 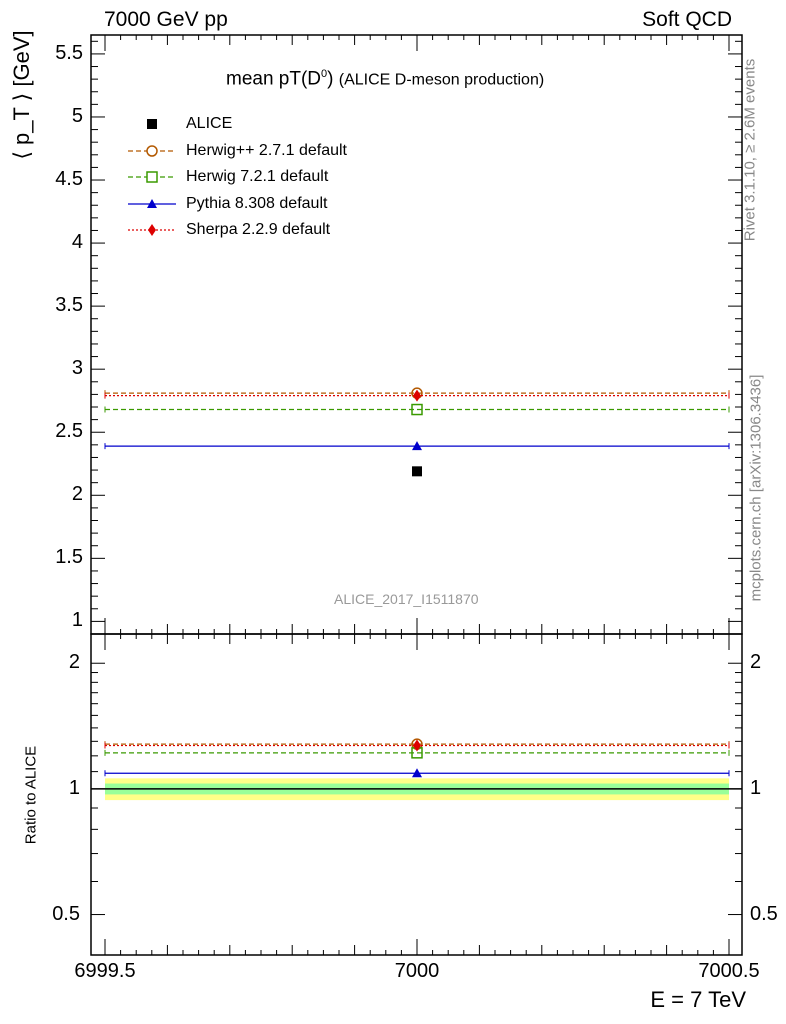 What do you see at coordinates (258, 229) in the screenshot?
I see `legend-label: Sherpa 2.2.9 default` at bounding box center [258, 229].